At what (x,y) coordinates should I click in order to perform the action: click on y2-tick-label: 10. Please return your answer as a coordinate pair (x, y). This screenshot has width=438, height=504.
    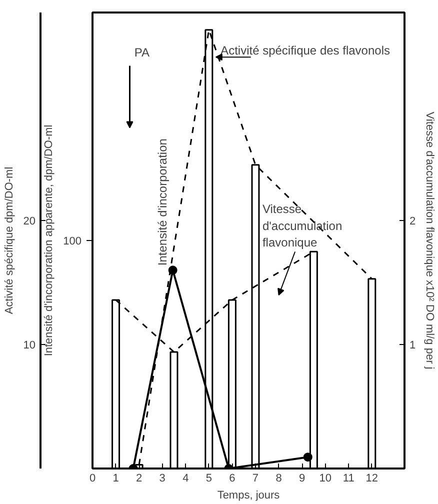
    Looking at the image, I should click on (29, 346).